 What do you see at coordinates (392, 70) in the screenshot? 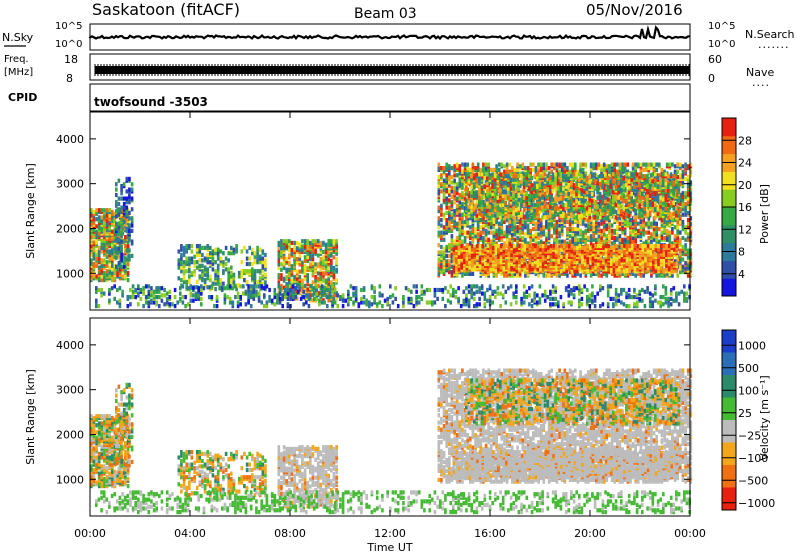
I see `nave-ticks` at bounding box center [392, 70].